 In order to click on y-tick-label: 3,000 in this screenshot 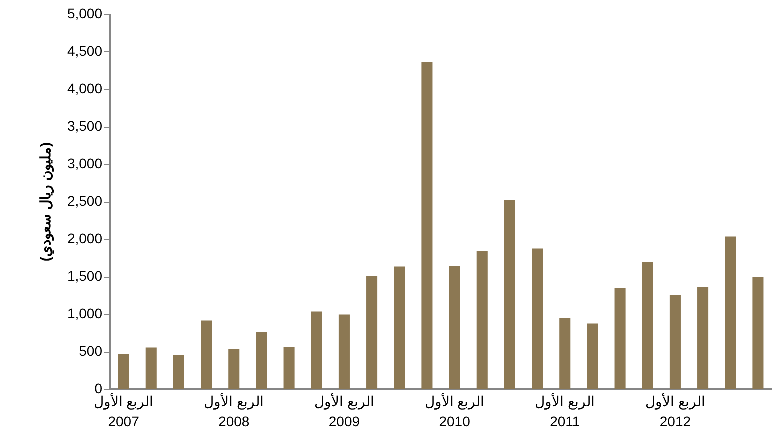, I will do `click(85, 164)`.